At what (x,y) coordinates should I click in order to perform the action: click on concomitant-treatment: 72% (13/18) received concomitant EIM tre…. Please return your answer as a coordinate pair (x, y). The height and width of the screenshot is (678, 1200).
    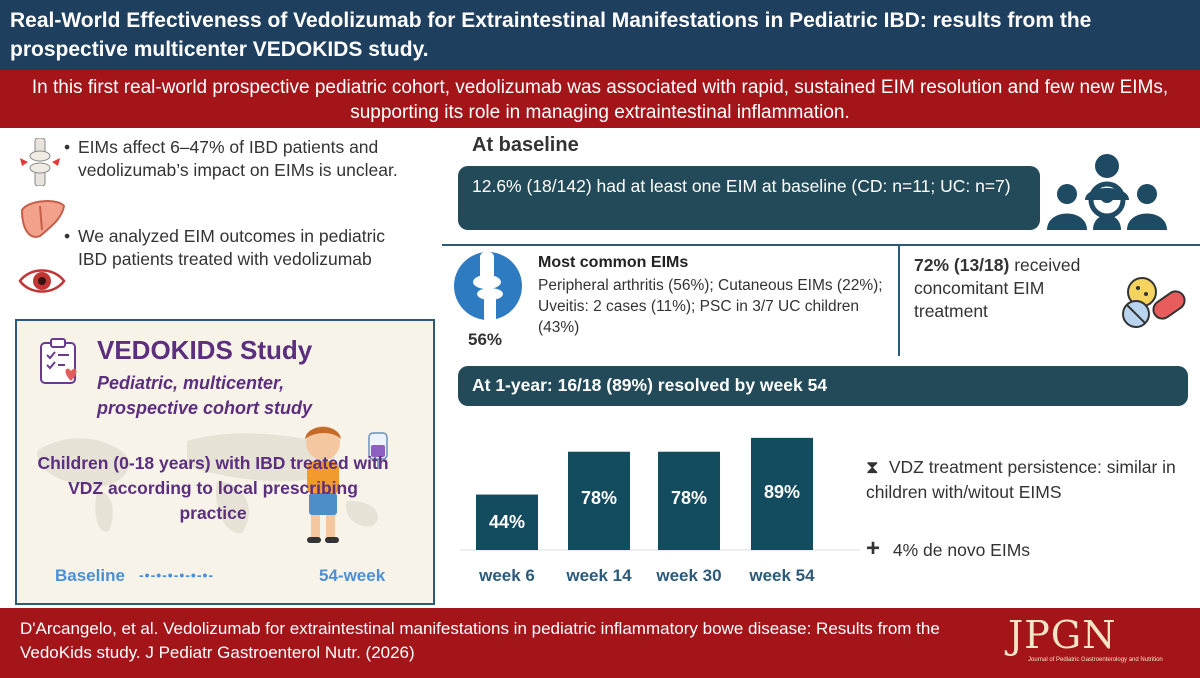
    Looking at the image, I should click on (1014, 288).